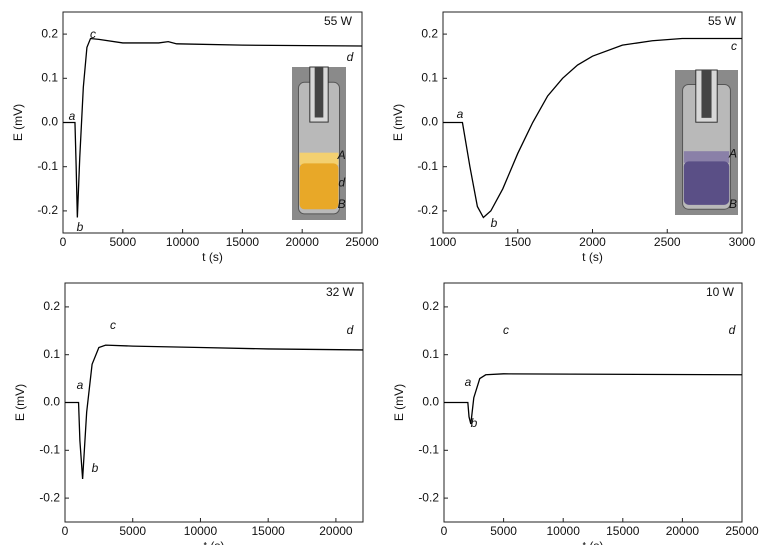  What do you see at coordinates (667, 242) in the screenshot?
I see `x-tick-label: 2500` at bounding box center [667, 242].